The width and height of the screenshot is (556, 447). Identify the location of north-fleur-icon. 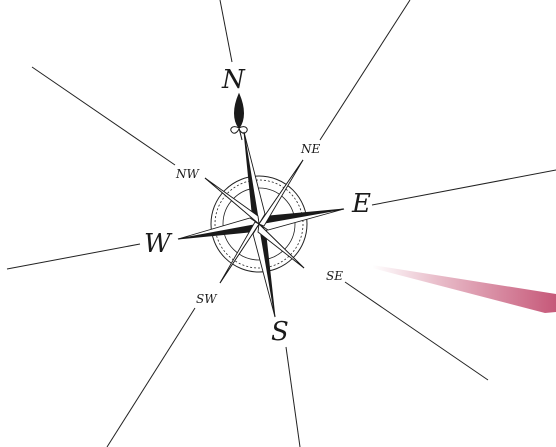
(239, 116).